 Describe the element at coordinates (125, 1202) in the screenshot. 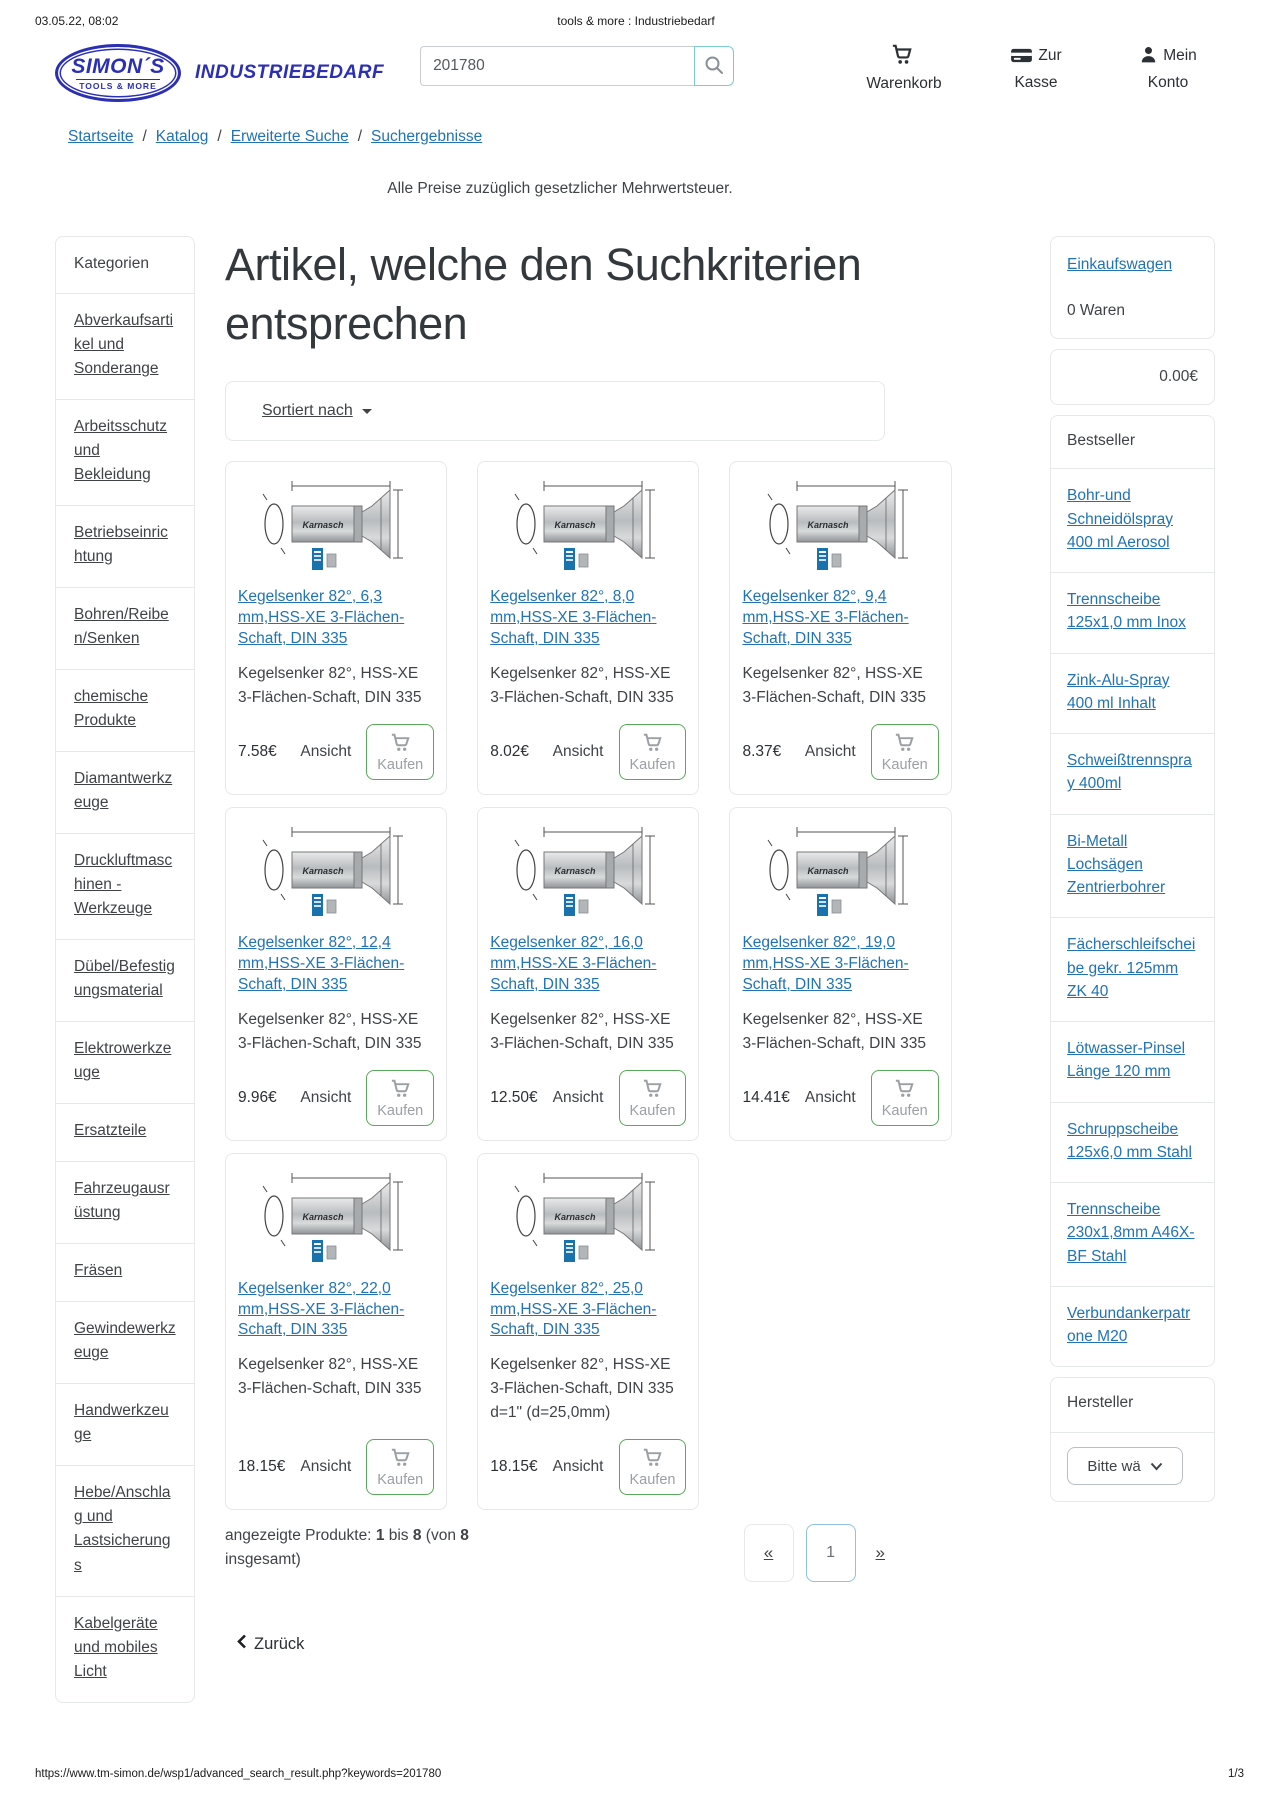

I see `category-link: Fahrzeugausrüstung` at that location.